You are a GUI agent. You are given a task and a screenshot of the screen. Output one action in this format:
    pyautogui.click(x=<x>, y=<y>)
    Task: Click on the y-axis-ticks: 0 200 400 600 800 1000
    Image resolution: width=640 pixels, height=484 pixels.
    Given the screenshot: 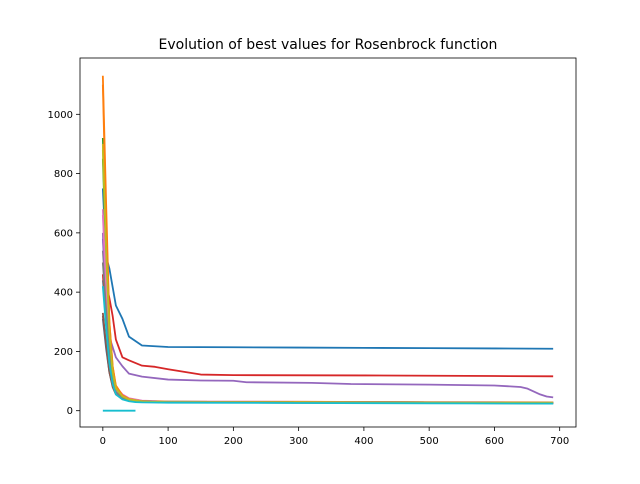 What is the action you would take?
    pyautogui.click(x=64, y=263)
    